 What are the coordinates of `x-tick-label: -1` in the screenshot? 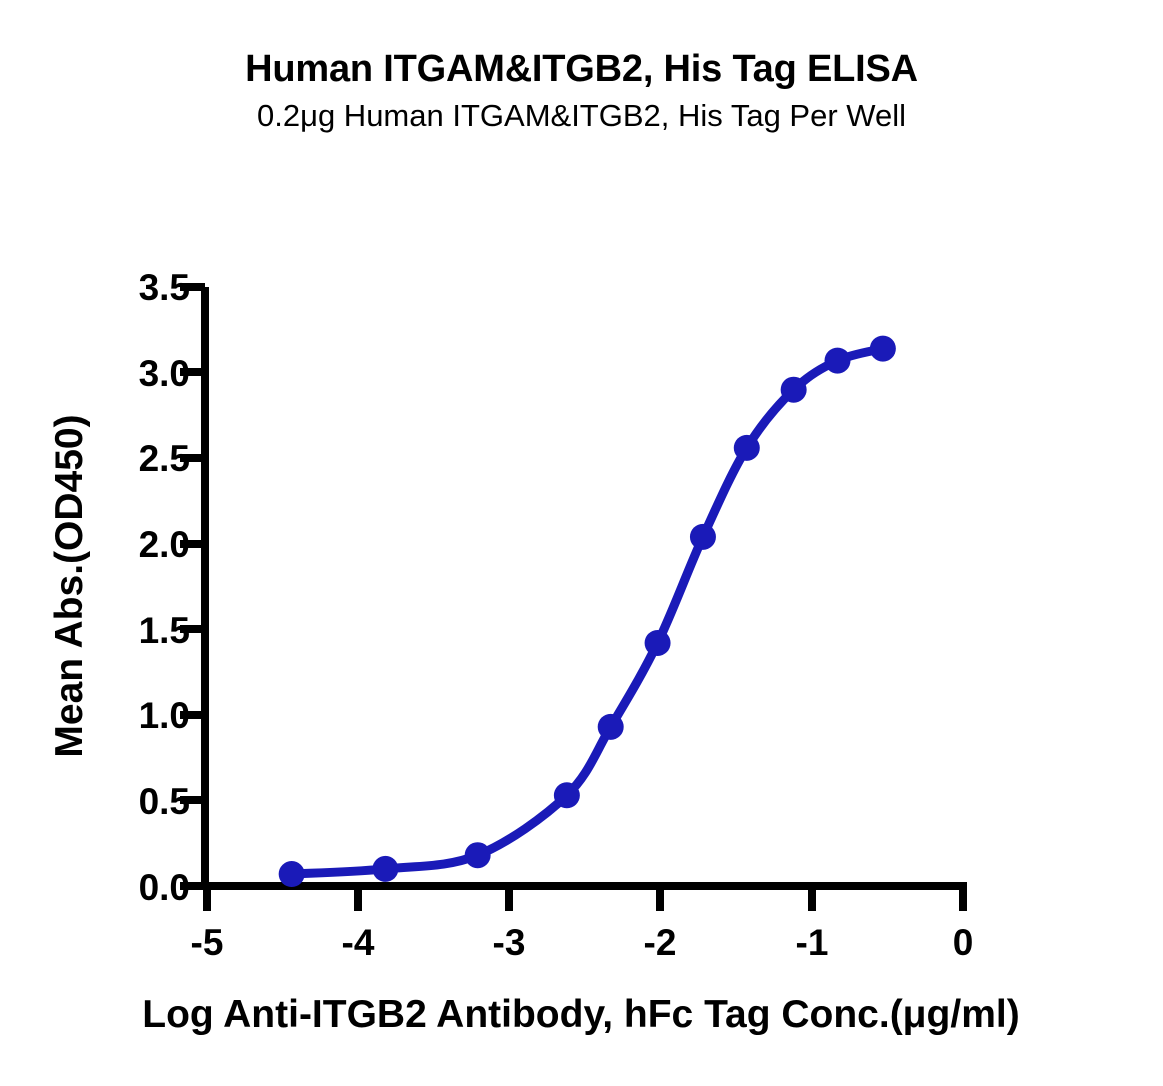 It's located at (812, 942).